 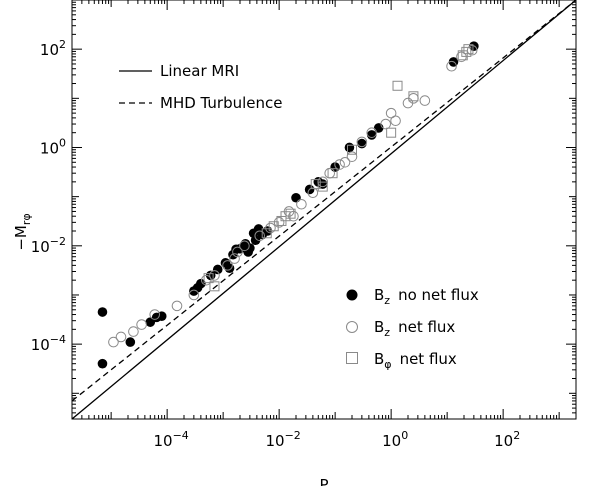 I want to click on legend-mhd-turbulence-label: MHD Turbulence, so click(x=221, y=103).